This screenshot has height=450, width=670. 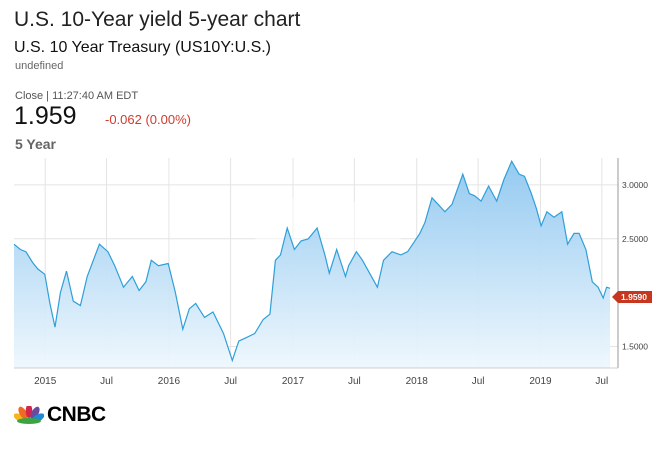 I want to click on x-tick-label: 2019, so click(x=540, y=381).